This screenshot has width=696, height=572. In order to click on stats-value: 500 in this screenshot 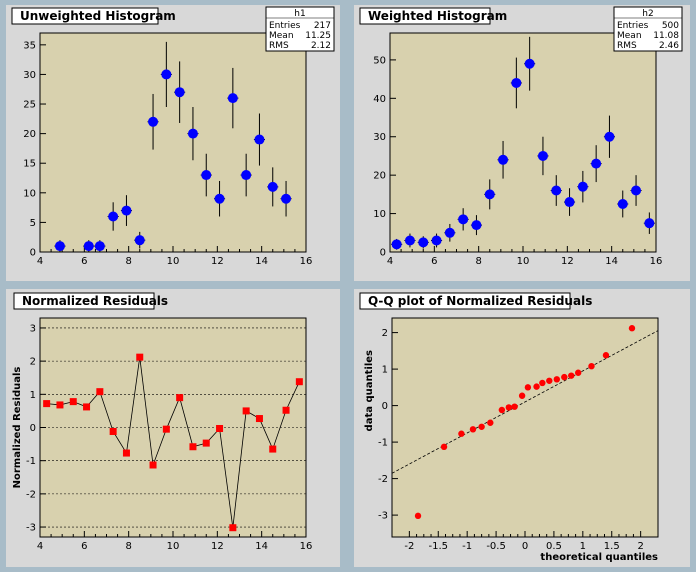, I will do `click(670, 26)`.